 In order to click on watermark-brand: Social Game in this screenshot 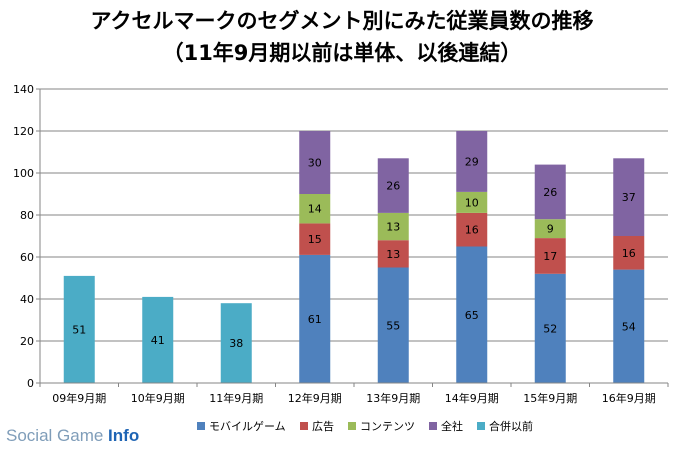, I will do `click(57, 435)`.